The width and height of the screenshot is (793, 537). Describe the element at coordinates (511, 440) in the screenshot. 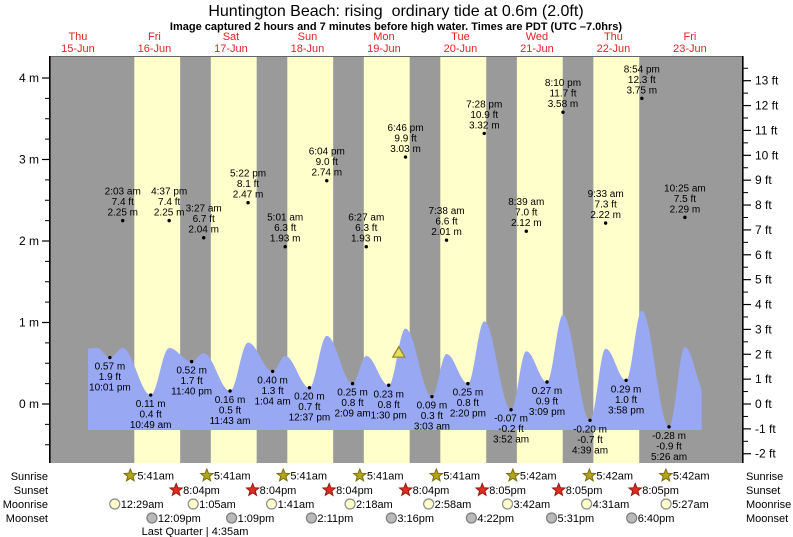

I see `low-tide-label-line: 3:52 am` at that location.